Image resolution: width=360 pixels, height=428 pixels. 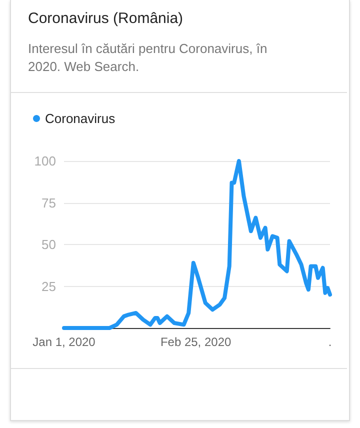 What do you see at coordinates (80, 118) in the screenshot?
I see `legend-label: Coronavirus` at bounding box center [80, 118].